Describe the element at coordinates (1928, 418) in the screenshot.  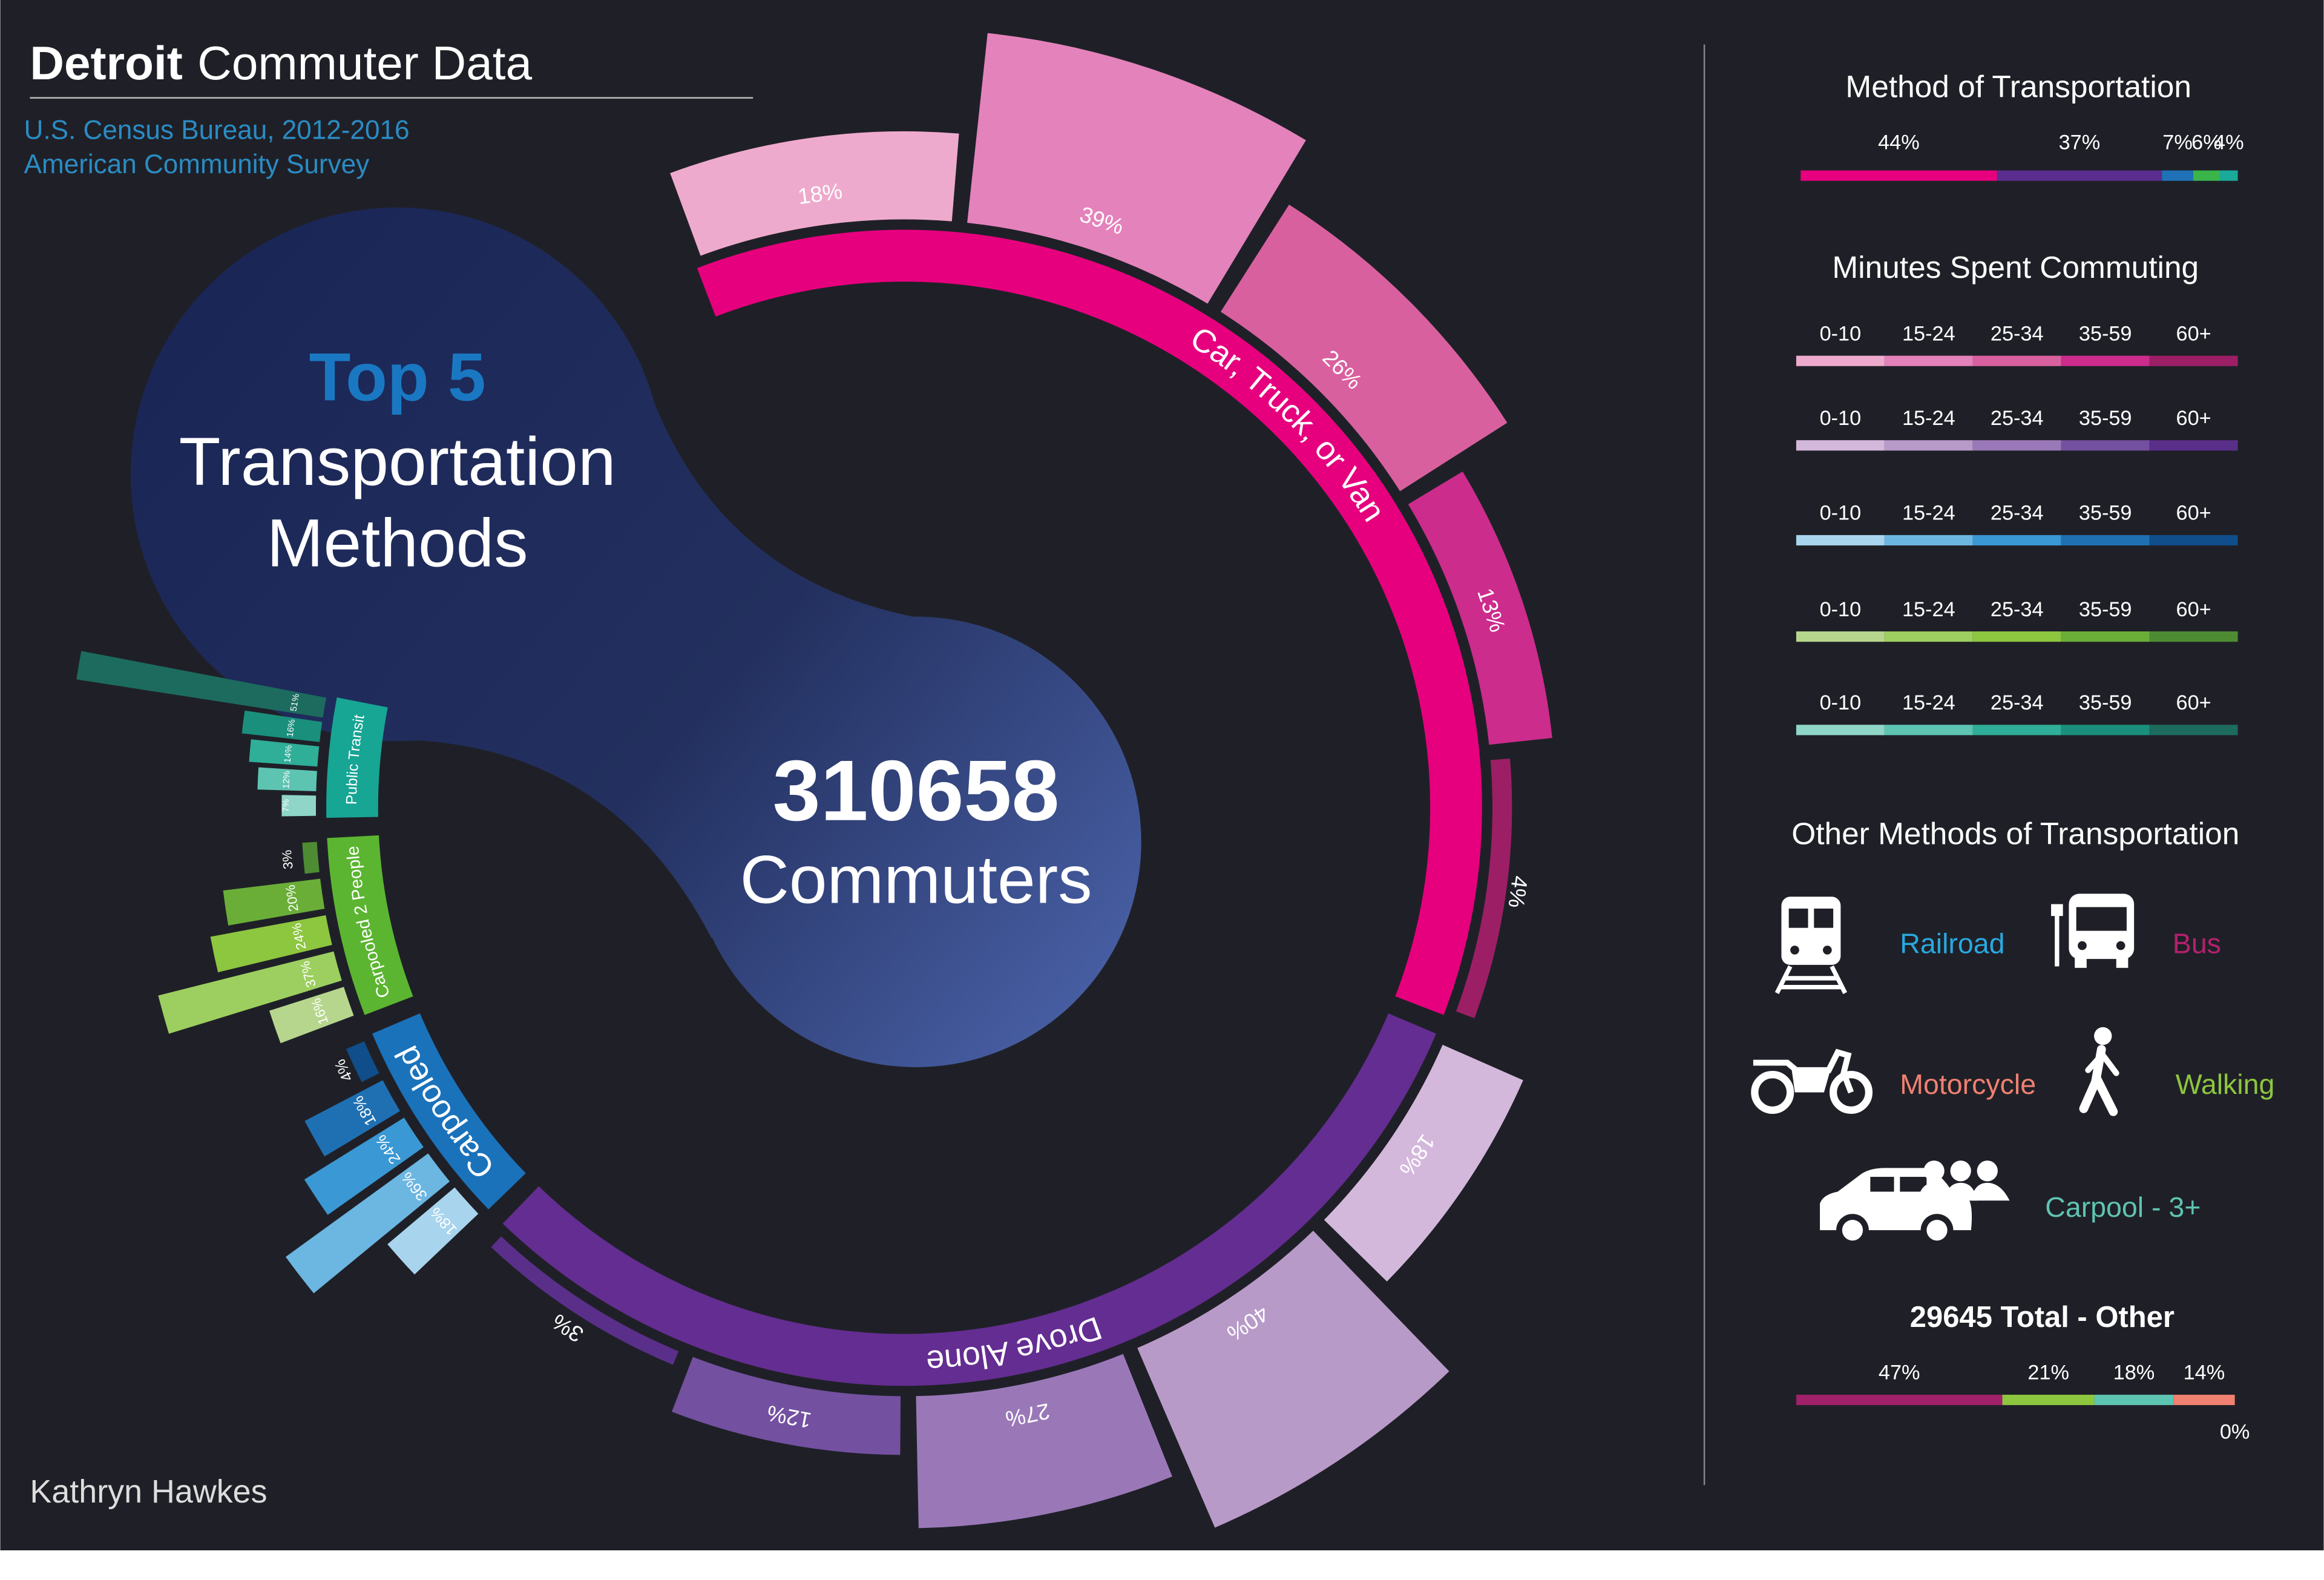
I see `minutes-label: 15-24` at that location.